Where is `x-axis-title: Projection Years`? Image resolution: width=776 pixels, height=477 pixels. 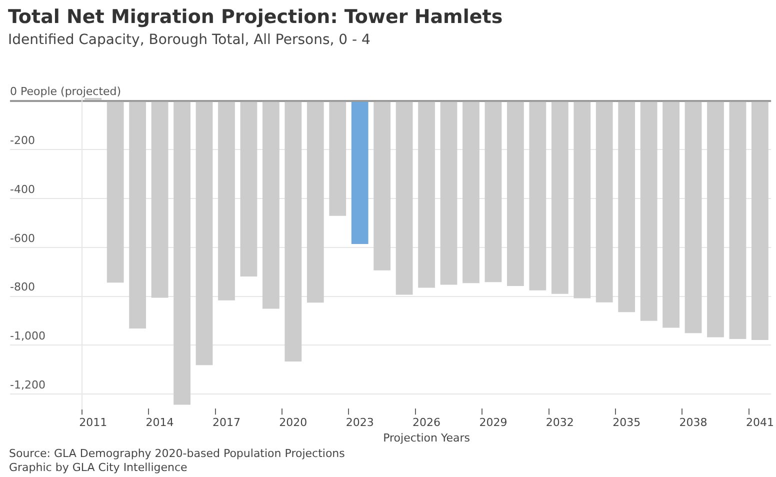
x-axis-title: Projection Years is located at coordinates (426, 437).